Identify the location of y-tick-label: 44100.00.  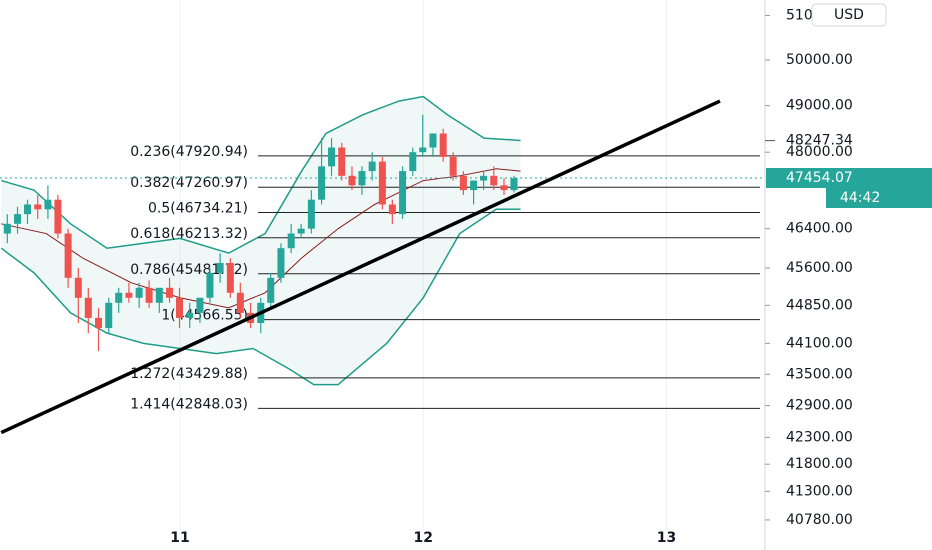
(819, 343).